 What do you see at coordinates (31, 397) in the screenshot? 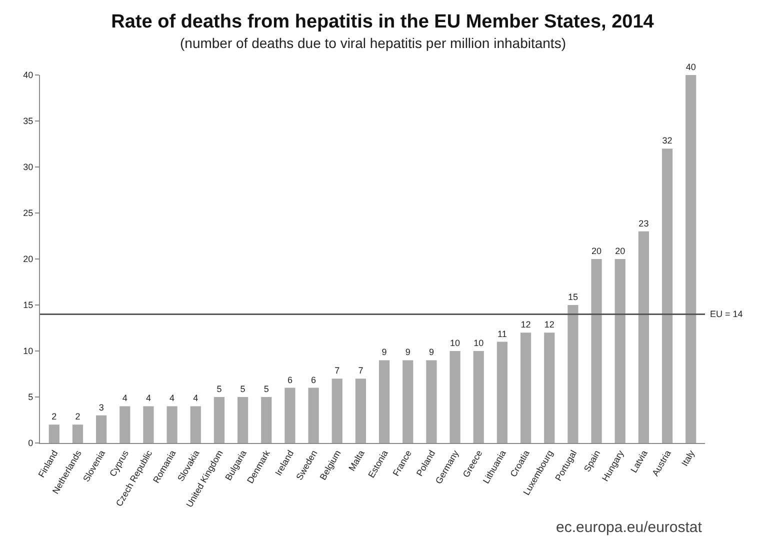
I see `y-tick-label: 5` at bounding box center [31, 397].